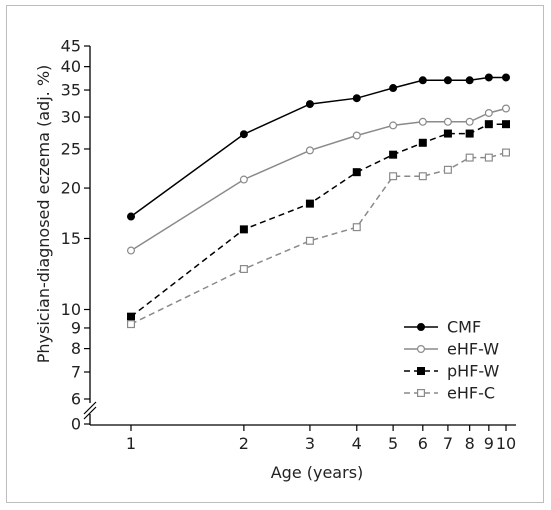 This screenshot has width=551, height=510. Describe the element at coordinates (489, 443) in the screenshot. I see `x-tick-label: 9` at that location.